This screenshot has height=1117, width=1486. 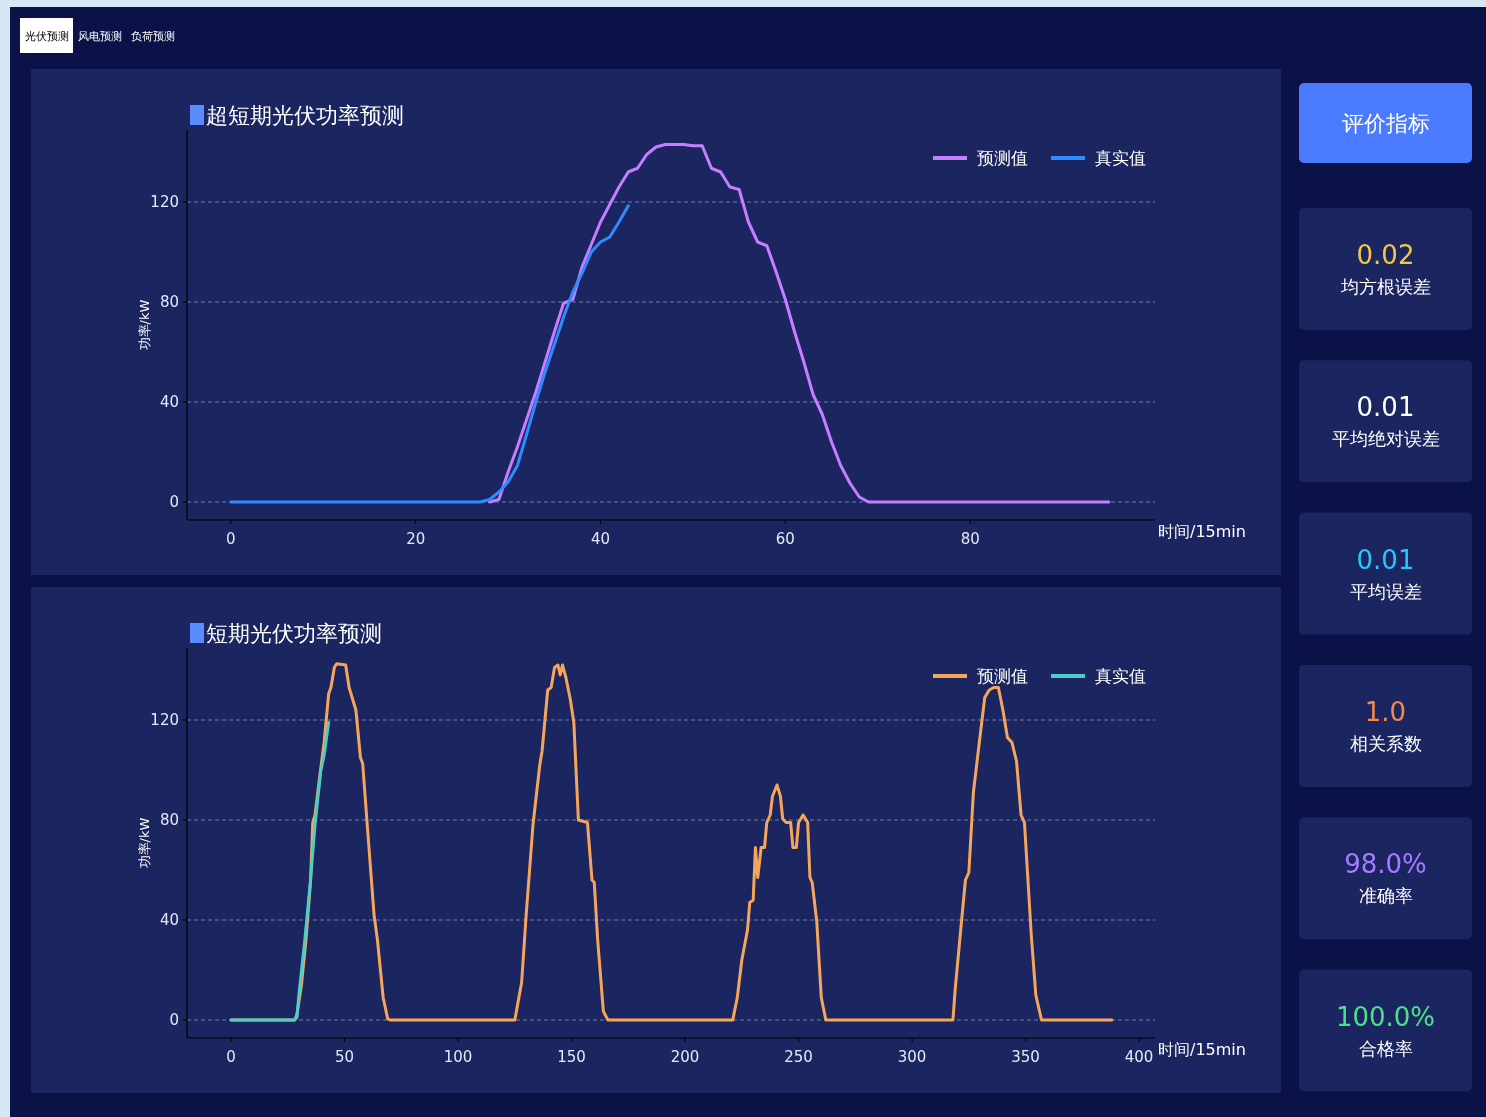 I want to click on text: 相关系数, so click(x=1385, y=743).